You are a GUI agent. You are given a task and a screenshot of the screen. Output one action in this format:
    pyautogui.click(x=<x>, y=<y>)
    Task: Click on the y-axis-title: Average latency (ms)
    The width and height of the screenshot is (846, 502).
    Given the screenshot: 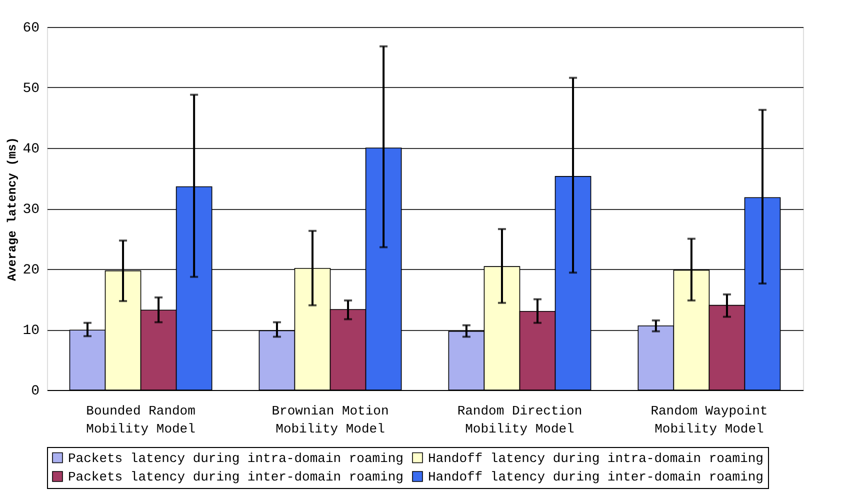 What is the action you would take?
    pyautogui.click(x=13, y=209)
    